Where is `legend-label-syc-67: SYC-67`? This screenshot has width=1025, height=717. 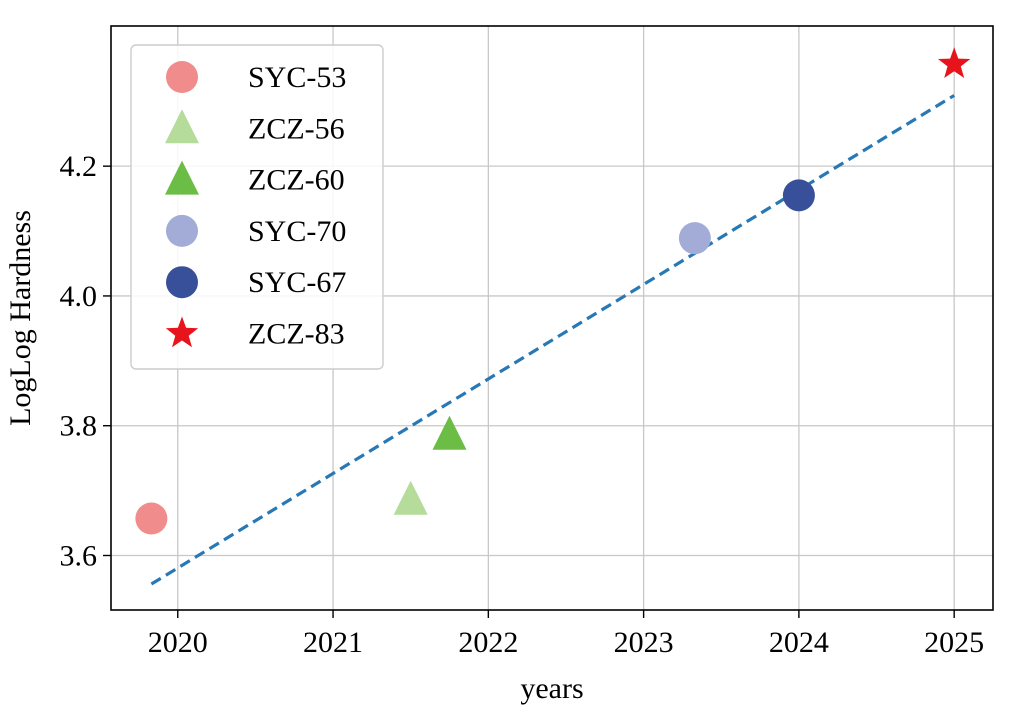
legend-label-syc-67: SYC-67 is located at coordinates (297, 282).